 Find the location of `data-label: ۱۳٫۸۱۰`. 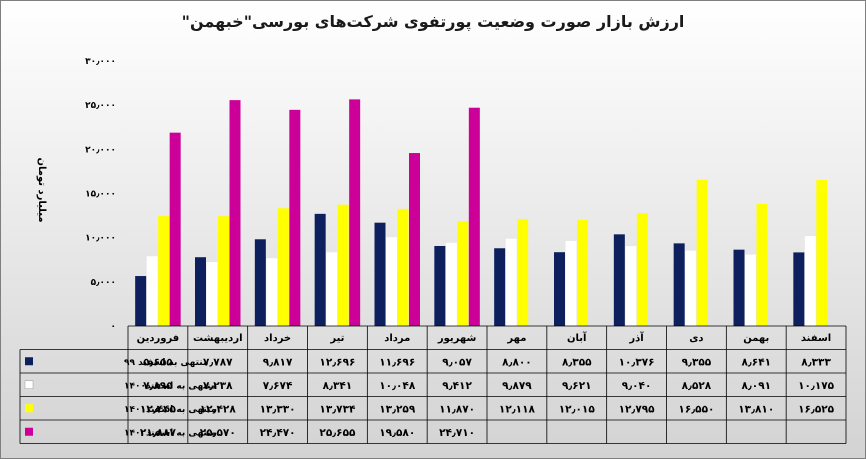

data-label: ۱۳٫۸۱۰ is located at coordinates (756, 409).